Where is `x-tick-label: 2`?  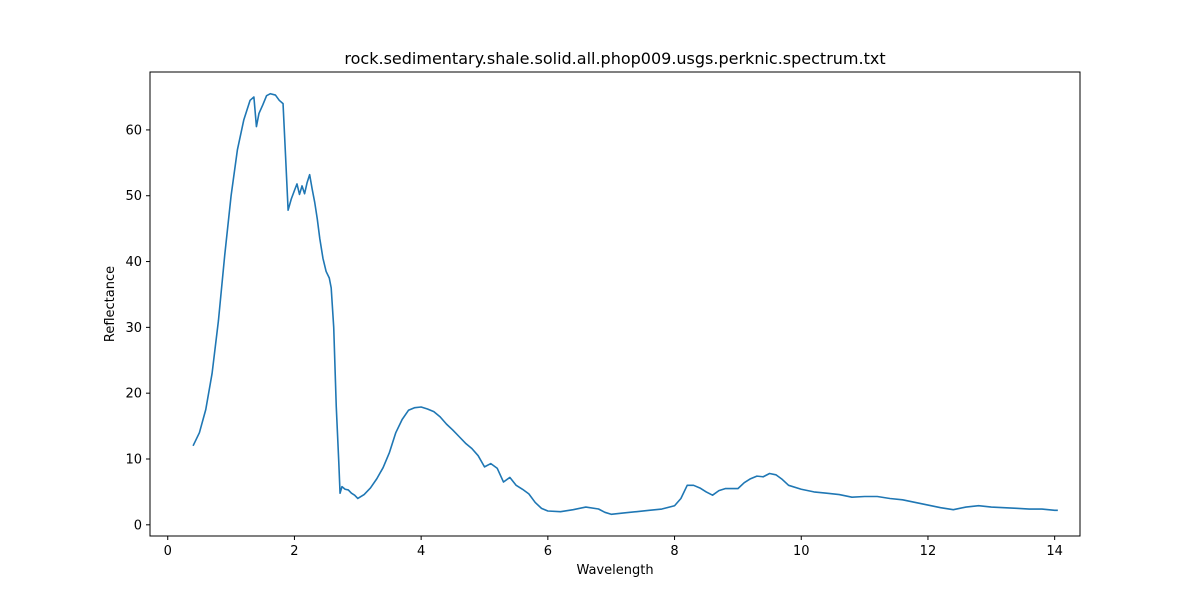 x-tick-label: 2 is located at coordinates (294, 551).